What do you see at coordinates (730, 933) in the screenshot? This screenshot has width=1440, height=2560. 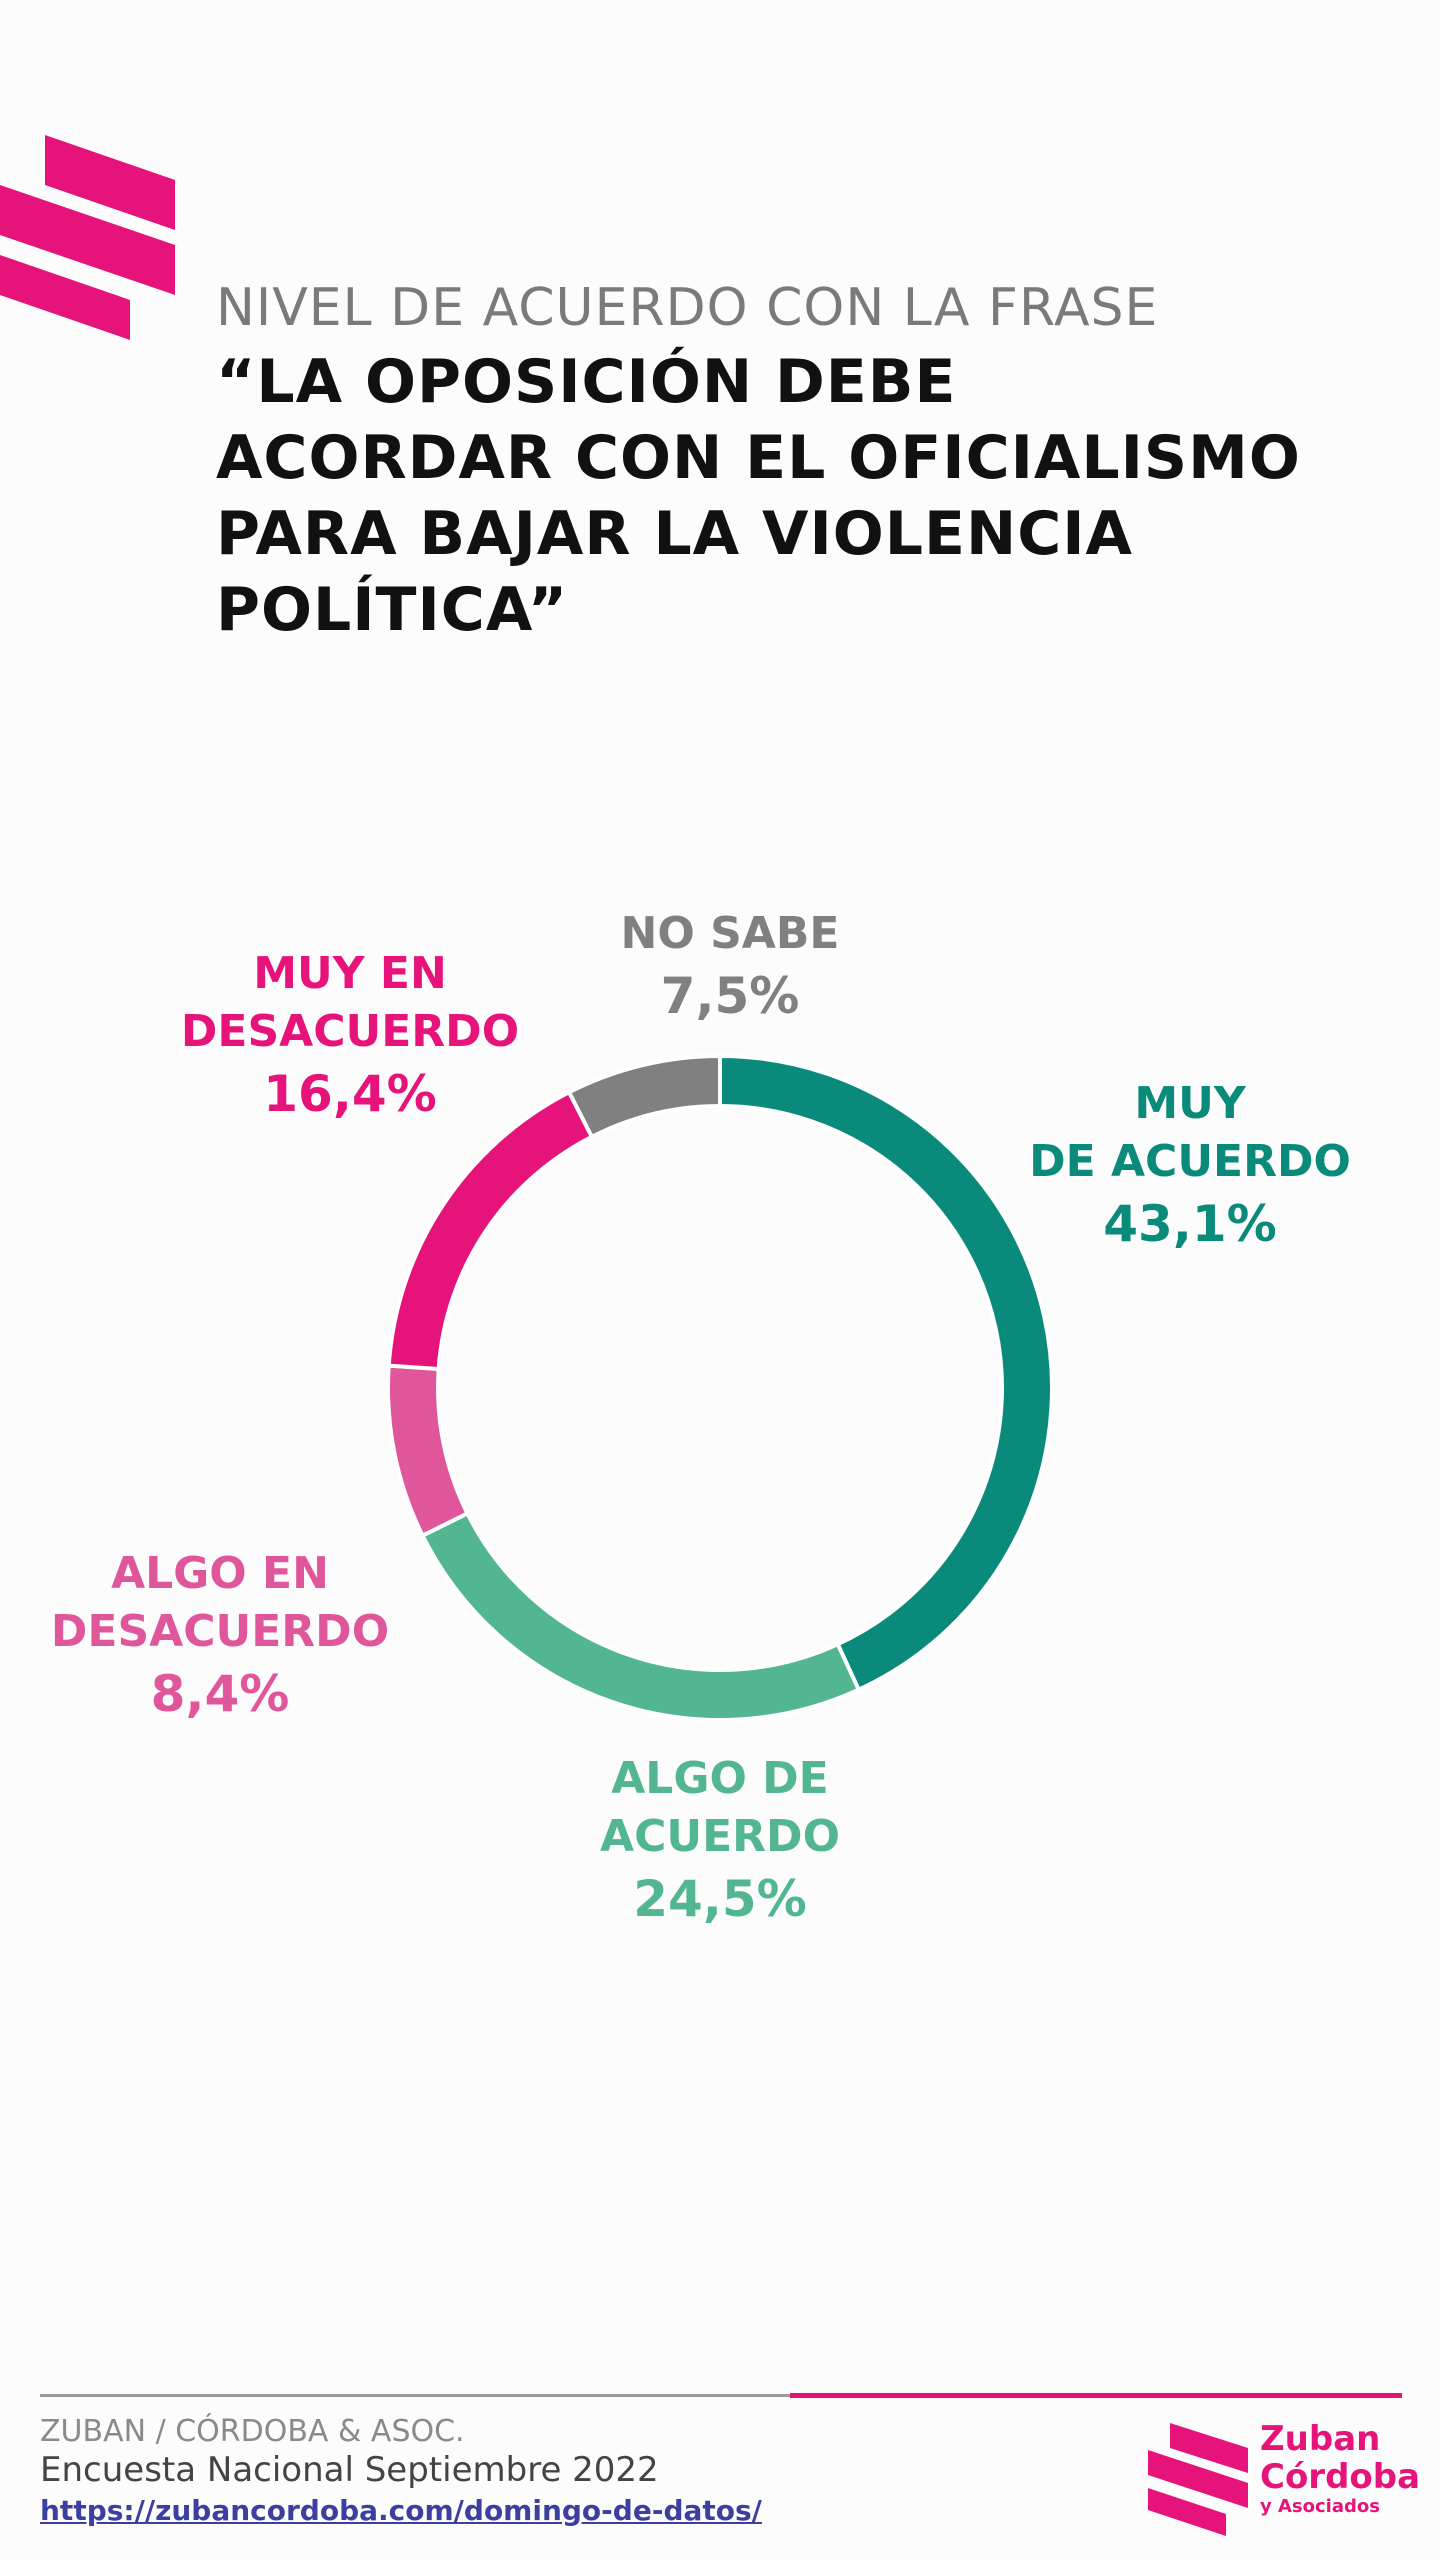 I see `slice-name-4: NO SABE` at bounding box center [730, 933].